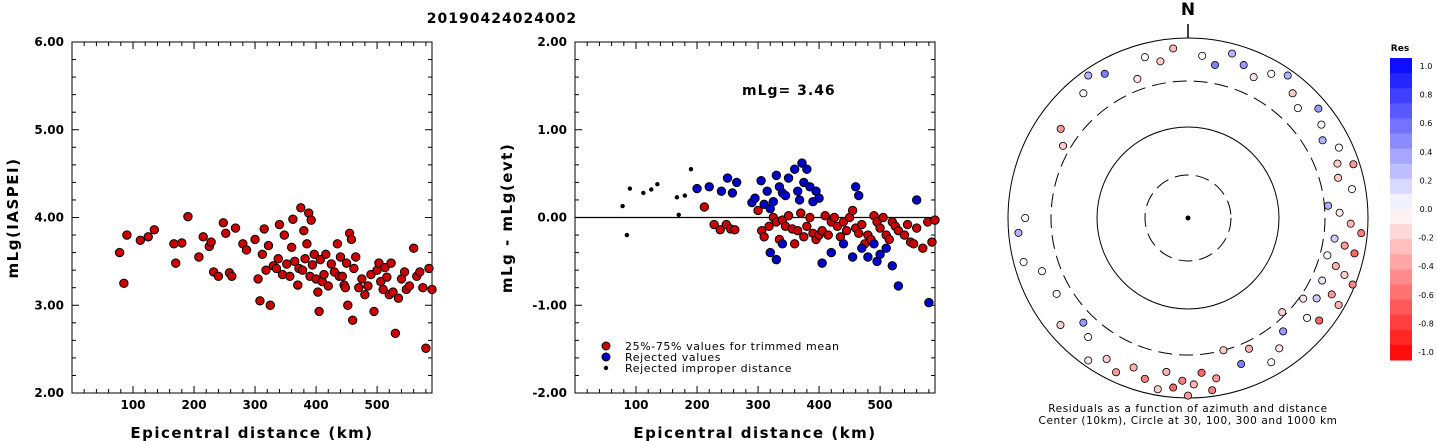 This screenshot has height=441, width=1437. What do you see at coordinates (819, 405) in the screenshot?
I see `x-tick-label: 400` at bounding box center [819, 405].